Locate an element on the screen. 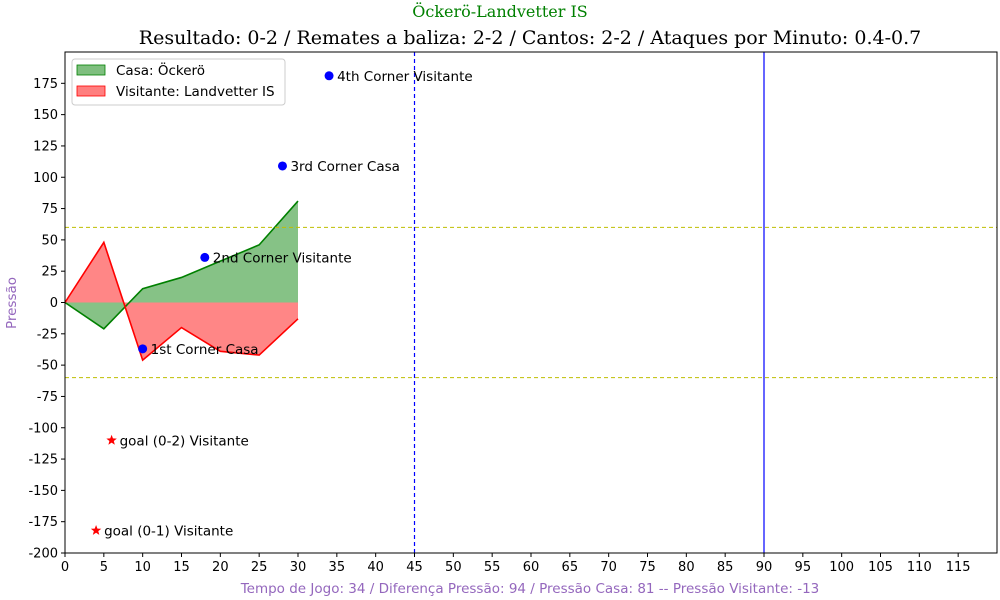  x-tick-label: 40 is located at coordinates (375, 567).